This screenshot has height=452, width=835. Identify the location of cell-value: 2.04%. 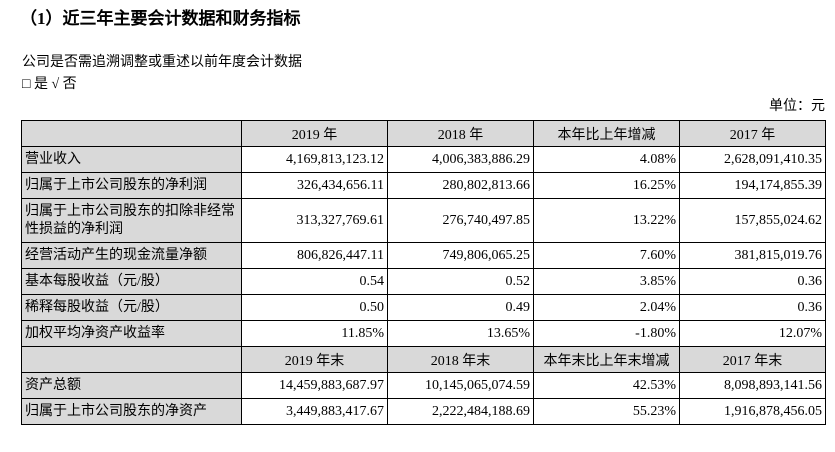
(606, 307).